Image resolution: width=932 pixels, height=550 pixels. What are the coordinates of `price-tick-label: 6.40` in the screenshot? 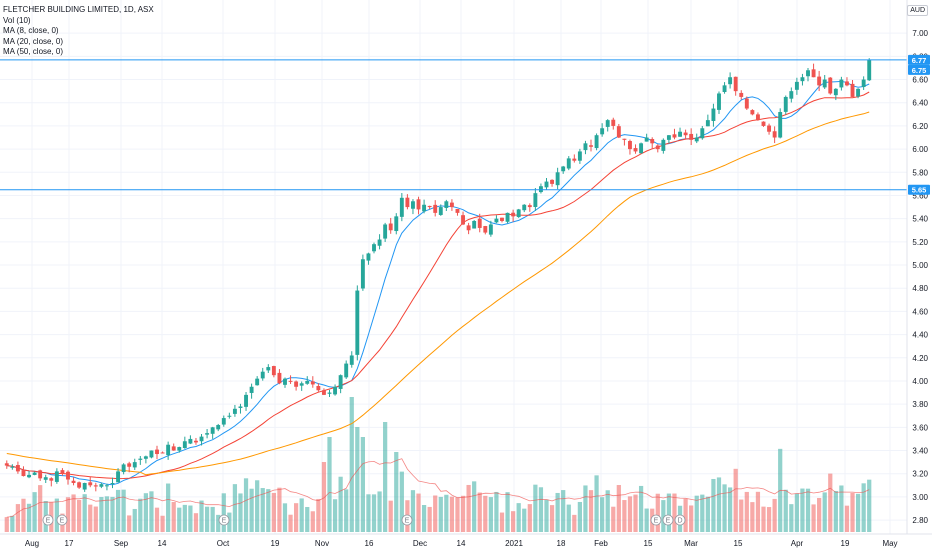 It's located at (920, 103).